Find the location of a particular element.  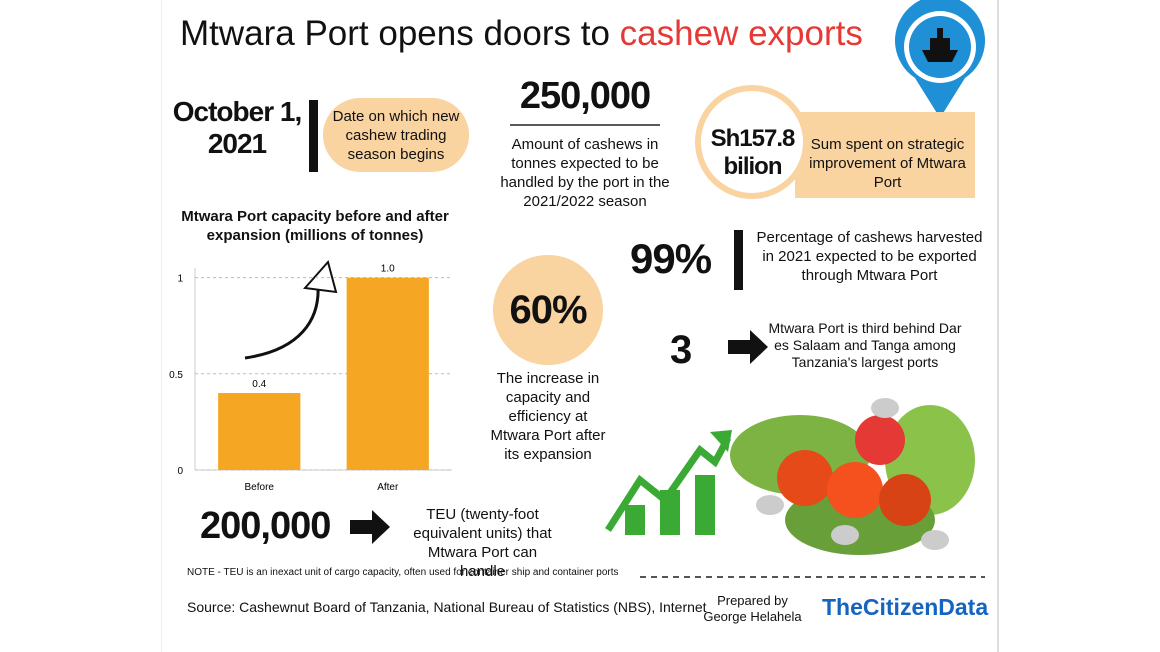

stat-value: 60% is located at coordinates (548, 310).